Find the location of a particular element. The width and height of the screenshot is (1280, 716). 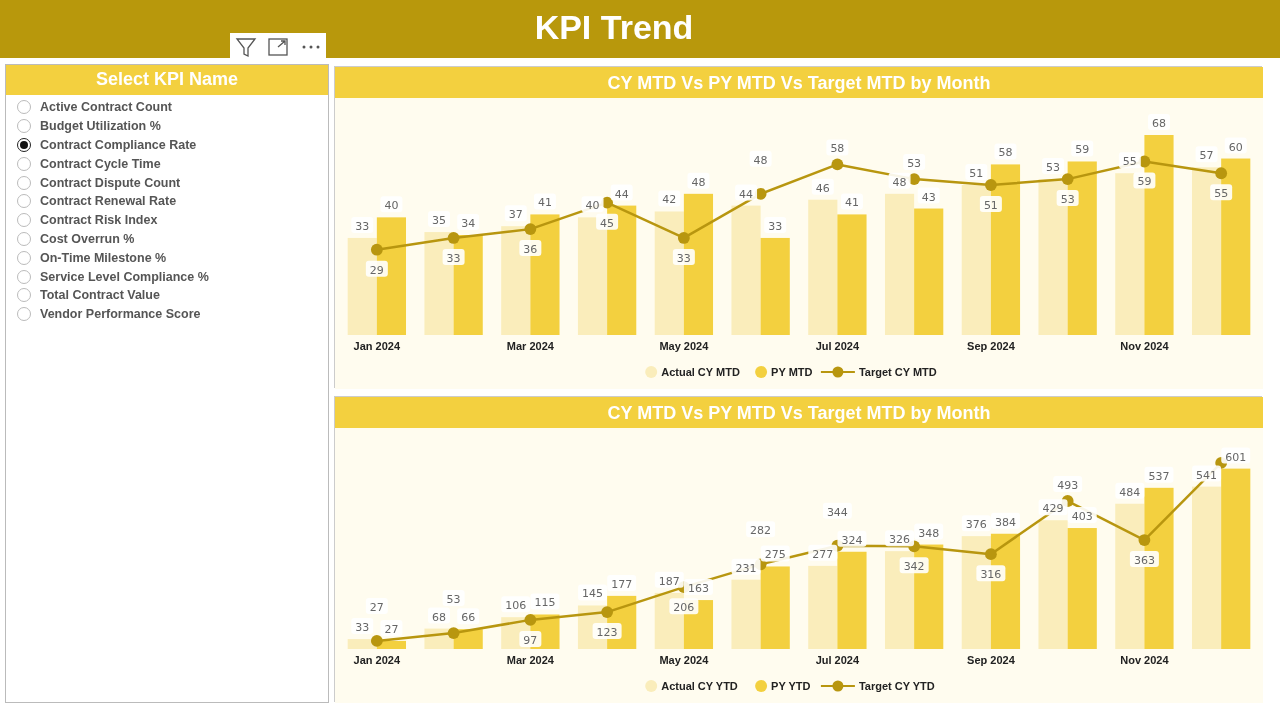

text: Cost Overrun % is located at coordinates (87, 238).